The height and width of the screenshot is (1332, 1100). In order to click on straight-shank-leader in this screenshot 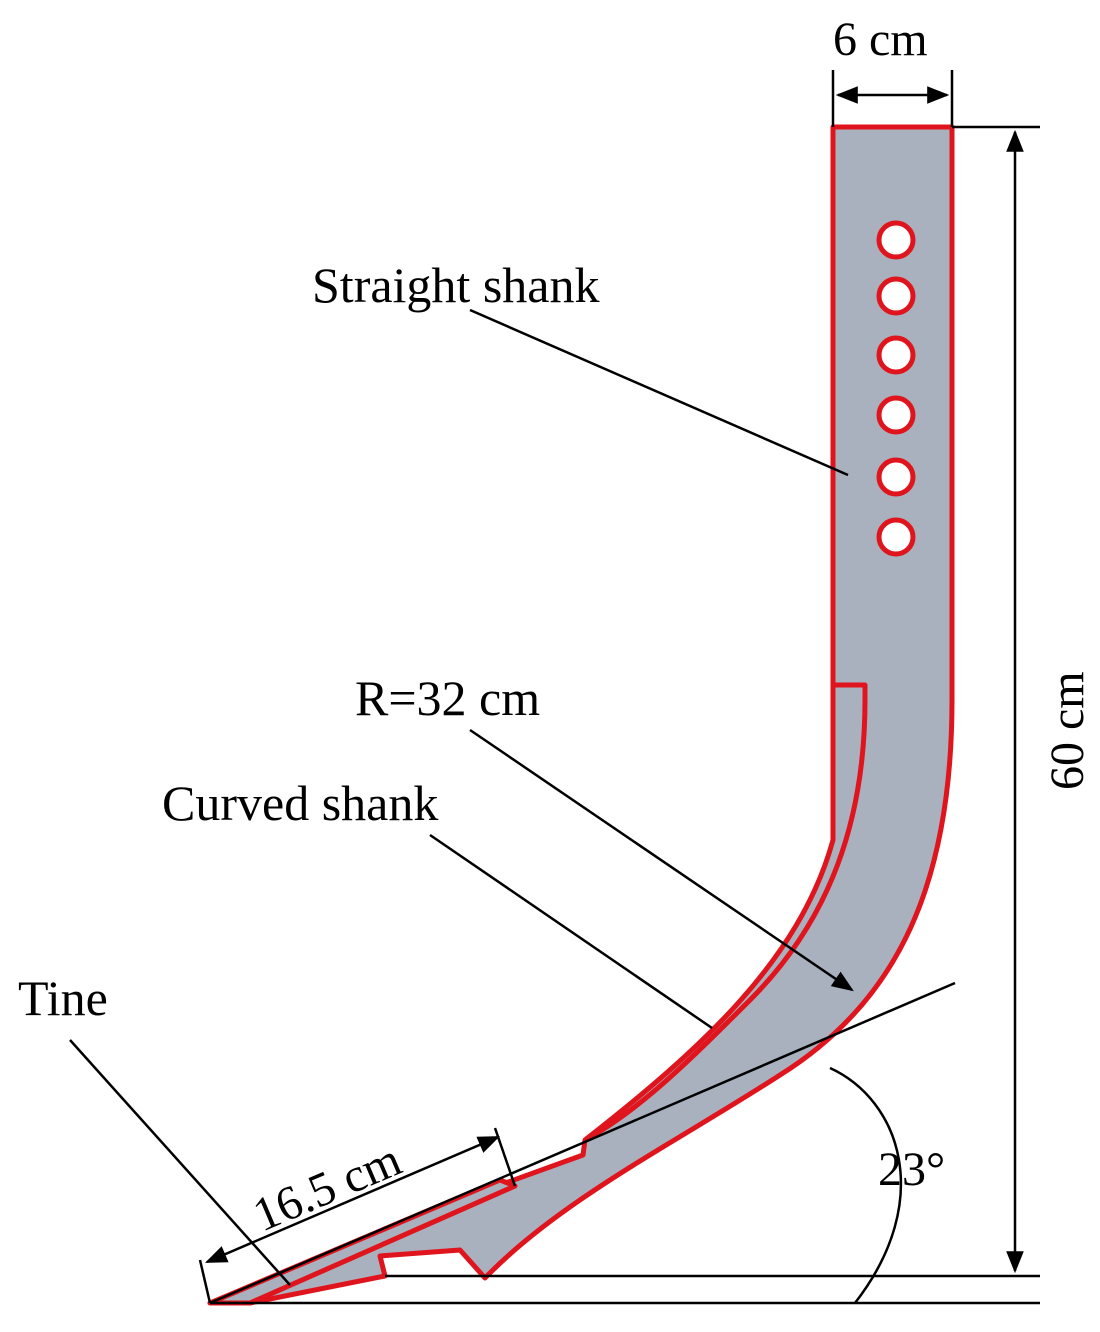, I will do `click(659, 392)`.